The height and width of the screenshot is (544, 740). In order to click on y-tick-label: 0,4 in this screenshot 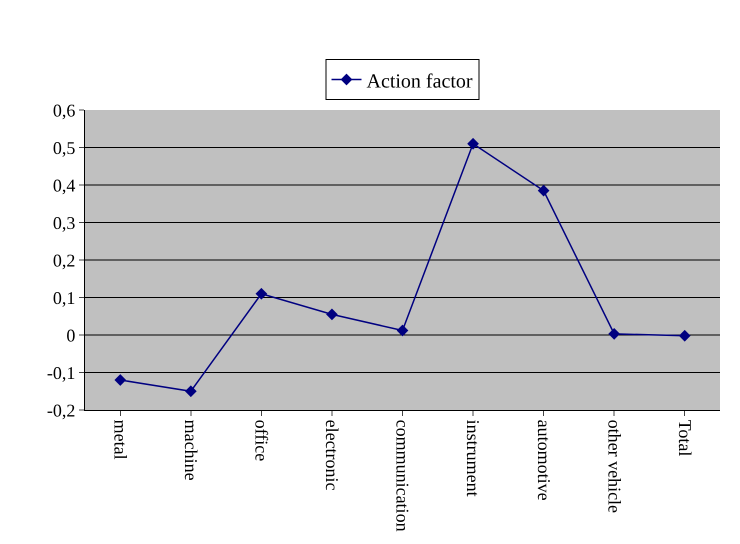, I will do `click(64, 185)`.